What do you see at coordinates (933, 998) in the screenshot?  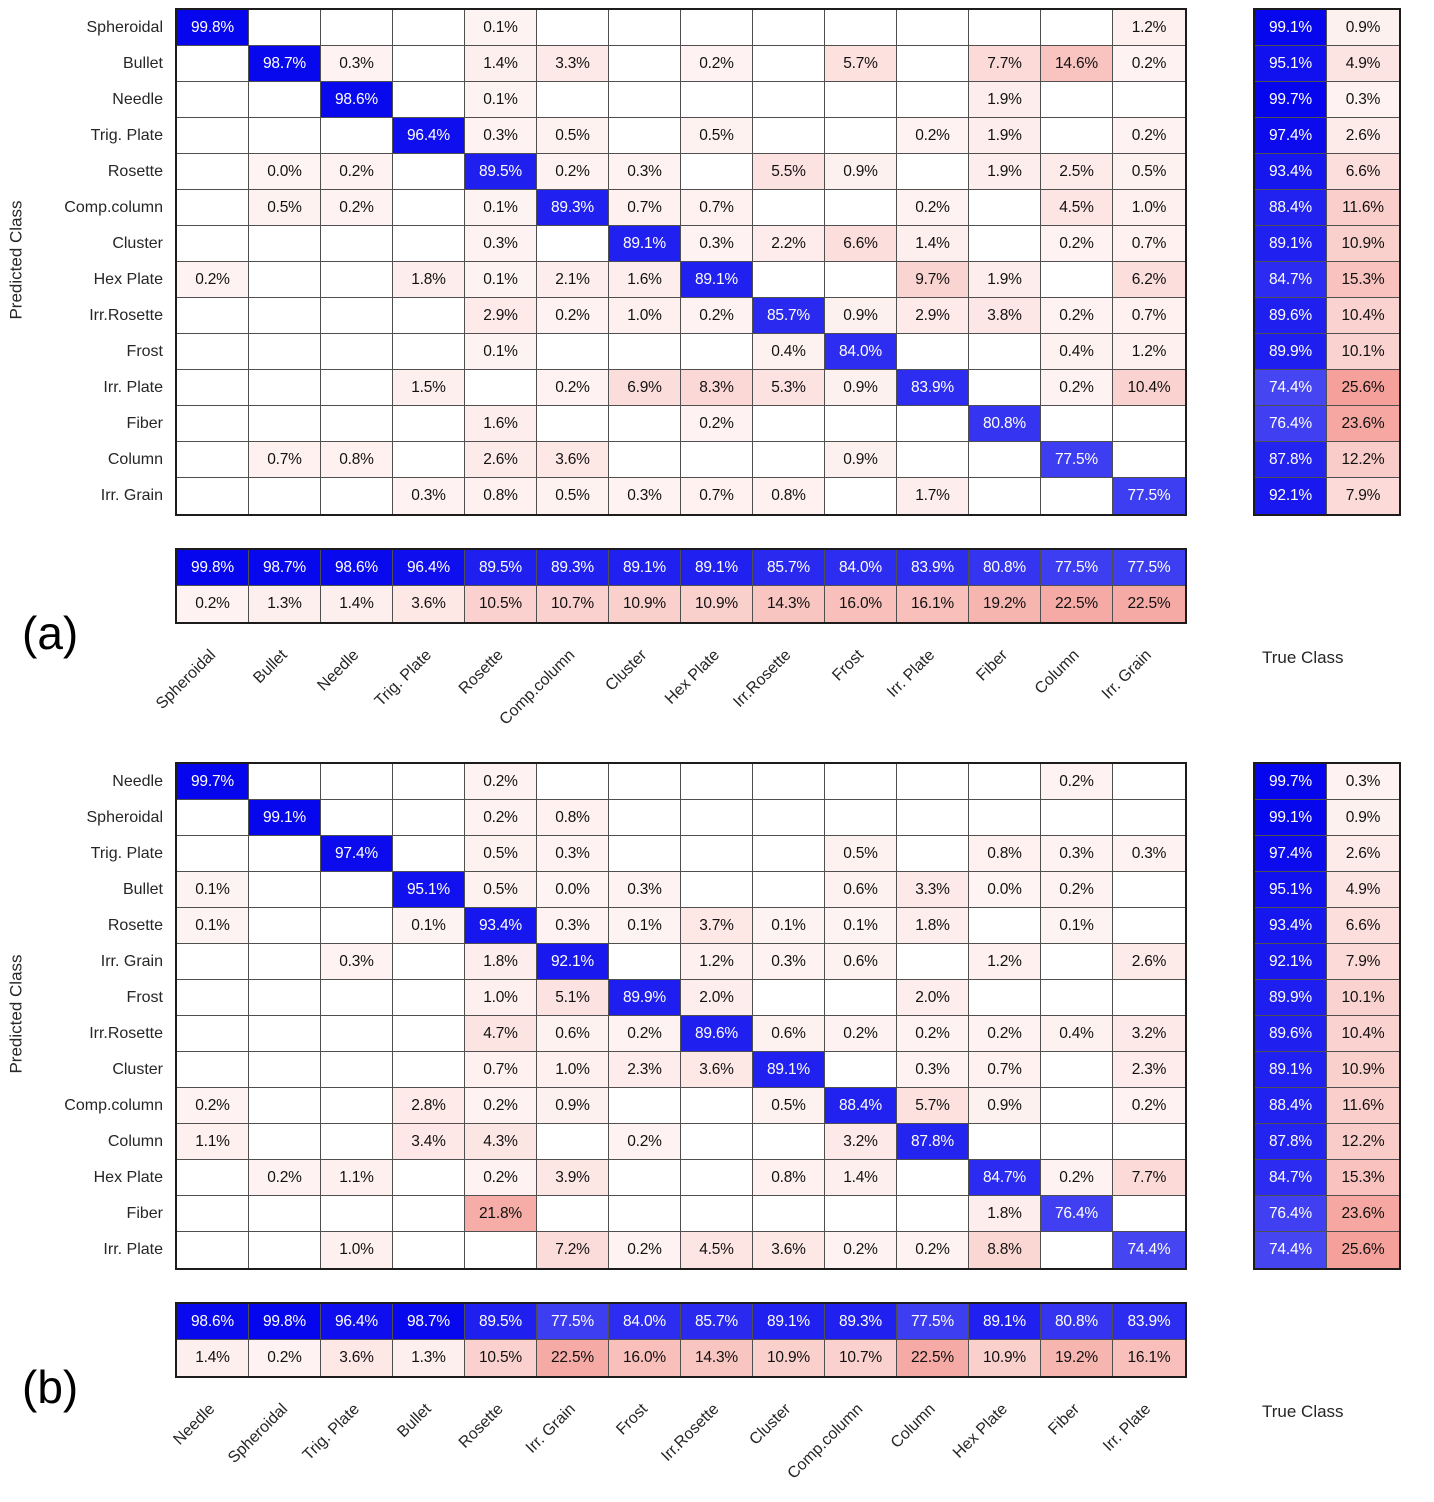 I see `matrix-cell: 2.0%` at bounding box center [933, 998].